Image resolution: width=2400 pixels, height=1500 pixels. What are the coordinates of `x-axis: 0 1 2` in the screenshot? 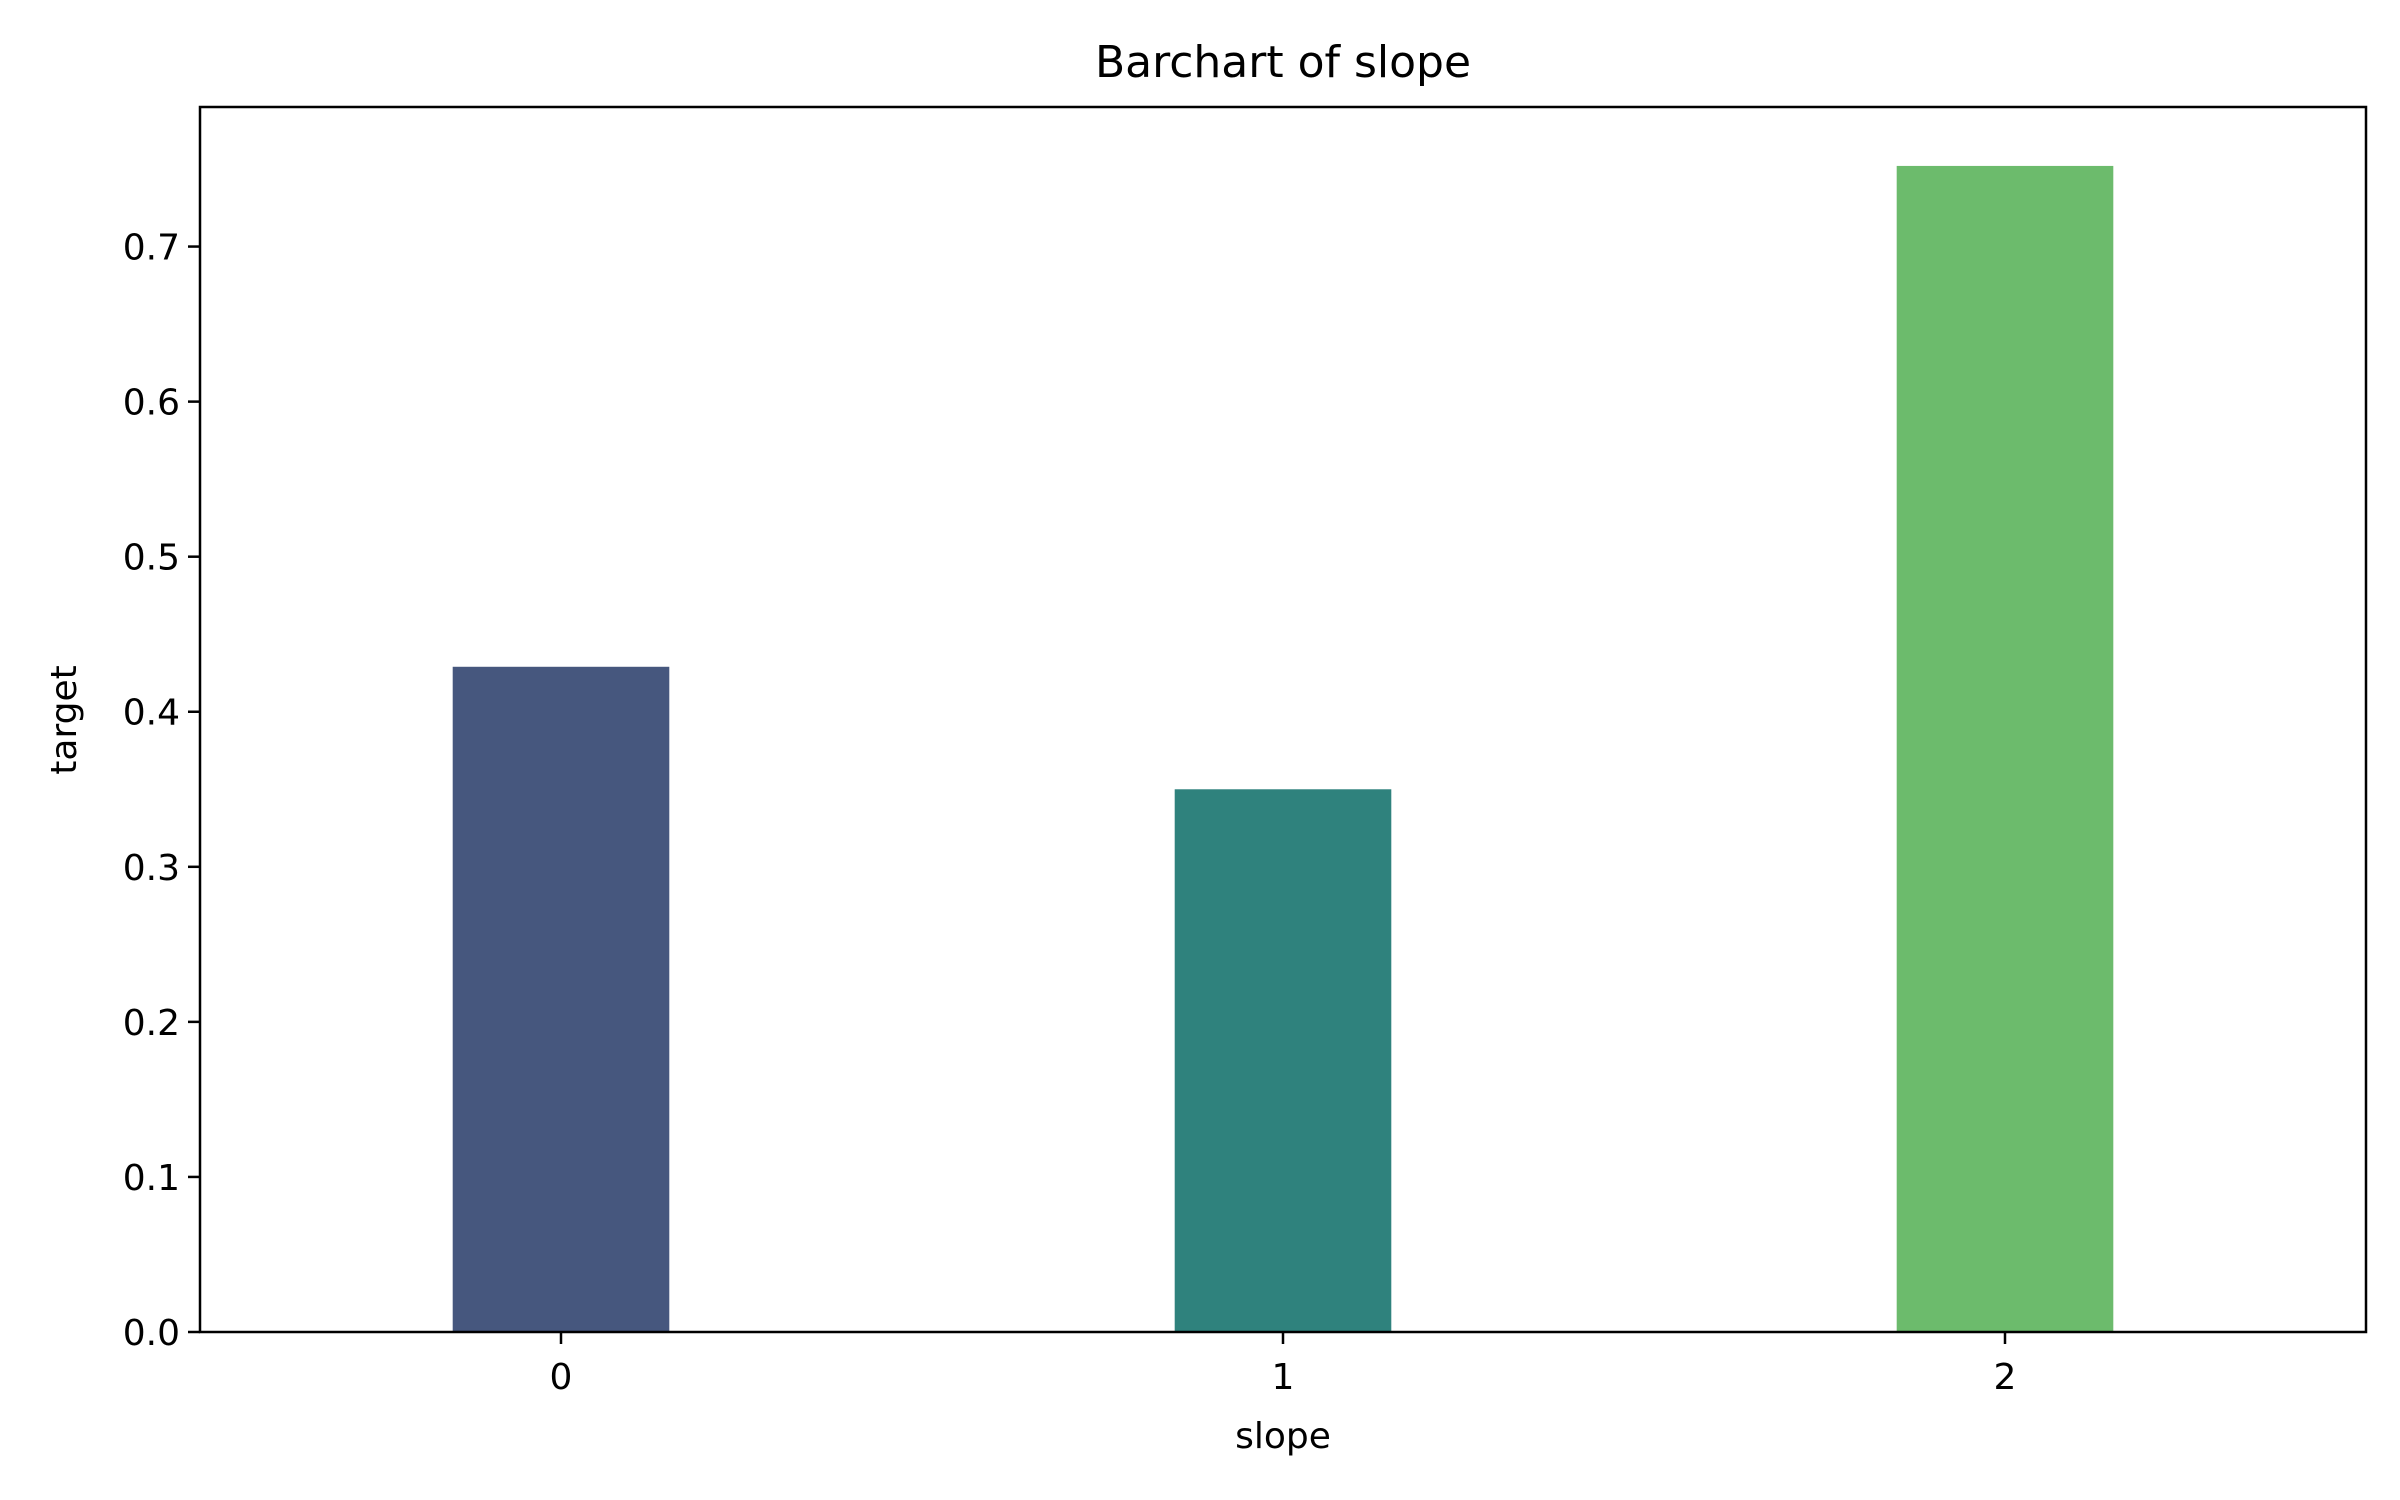 It's located at (1283, 1365).